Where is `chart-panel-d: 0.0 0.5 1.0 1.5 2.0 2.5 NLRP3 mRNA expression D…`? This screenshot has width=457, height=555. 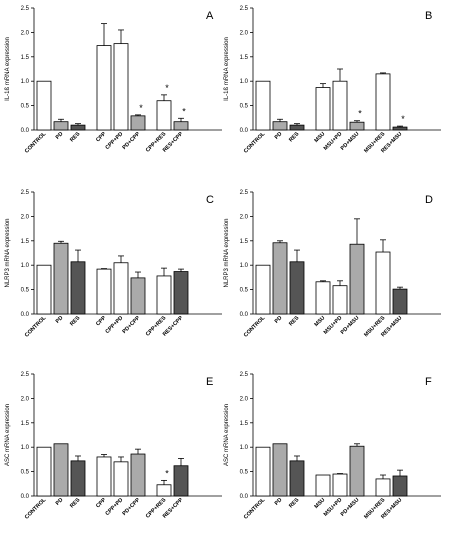
chart-panel-d: 0.0 0.5 1.0 1.5 2.0 2.5 NLRP3 mRNA expression D… is located at coordinates (332, 264).